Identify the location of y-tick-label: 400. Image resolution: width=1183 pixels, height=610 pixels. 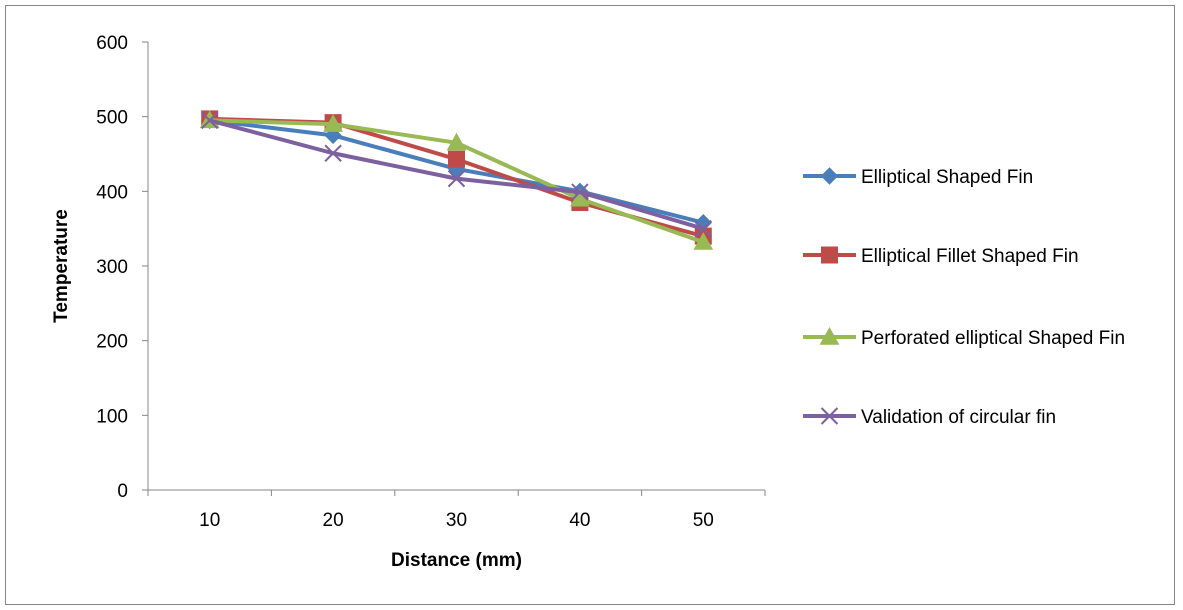
(112, 192).